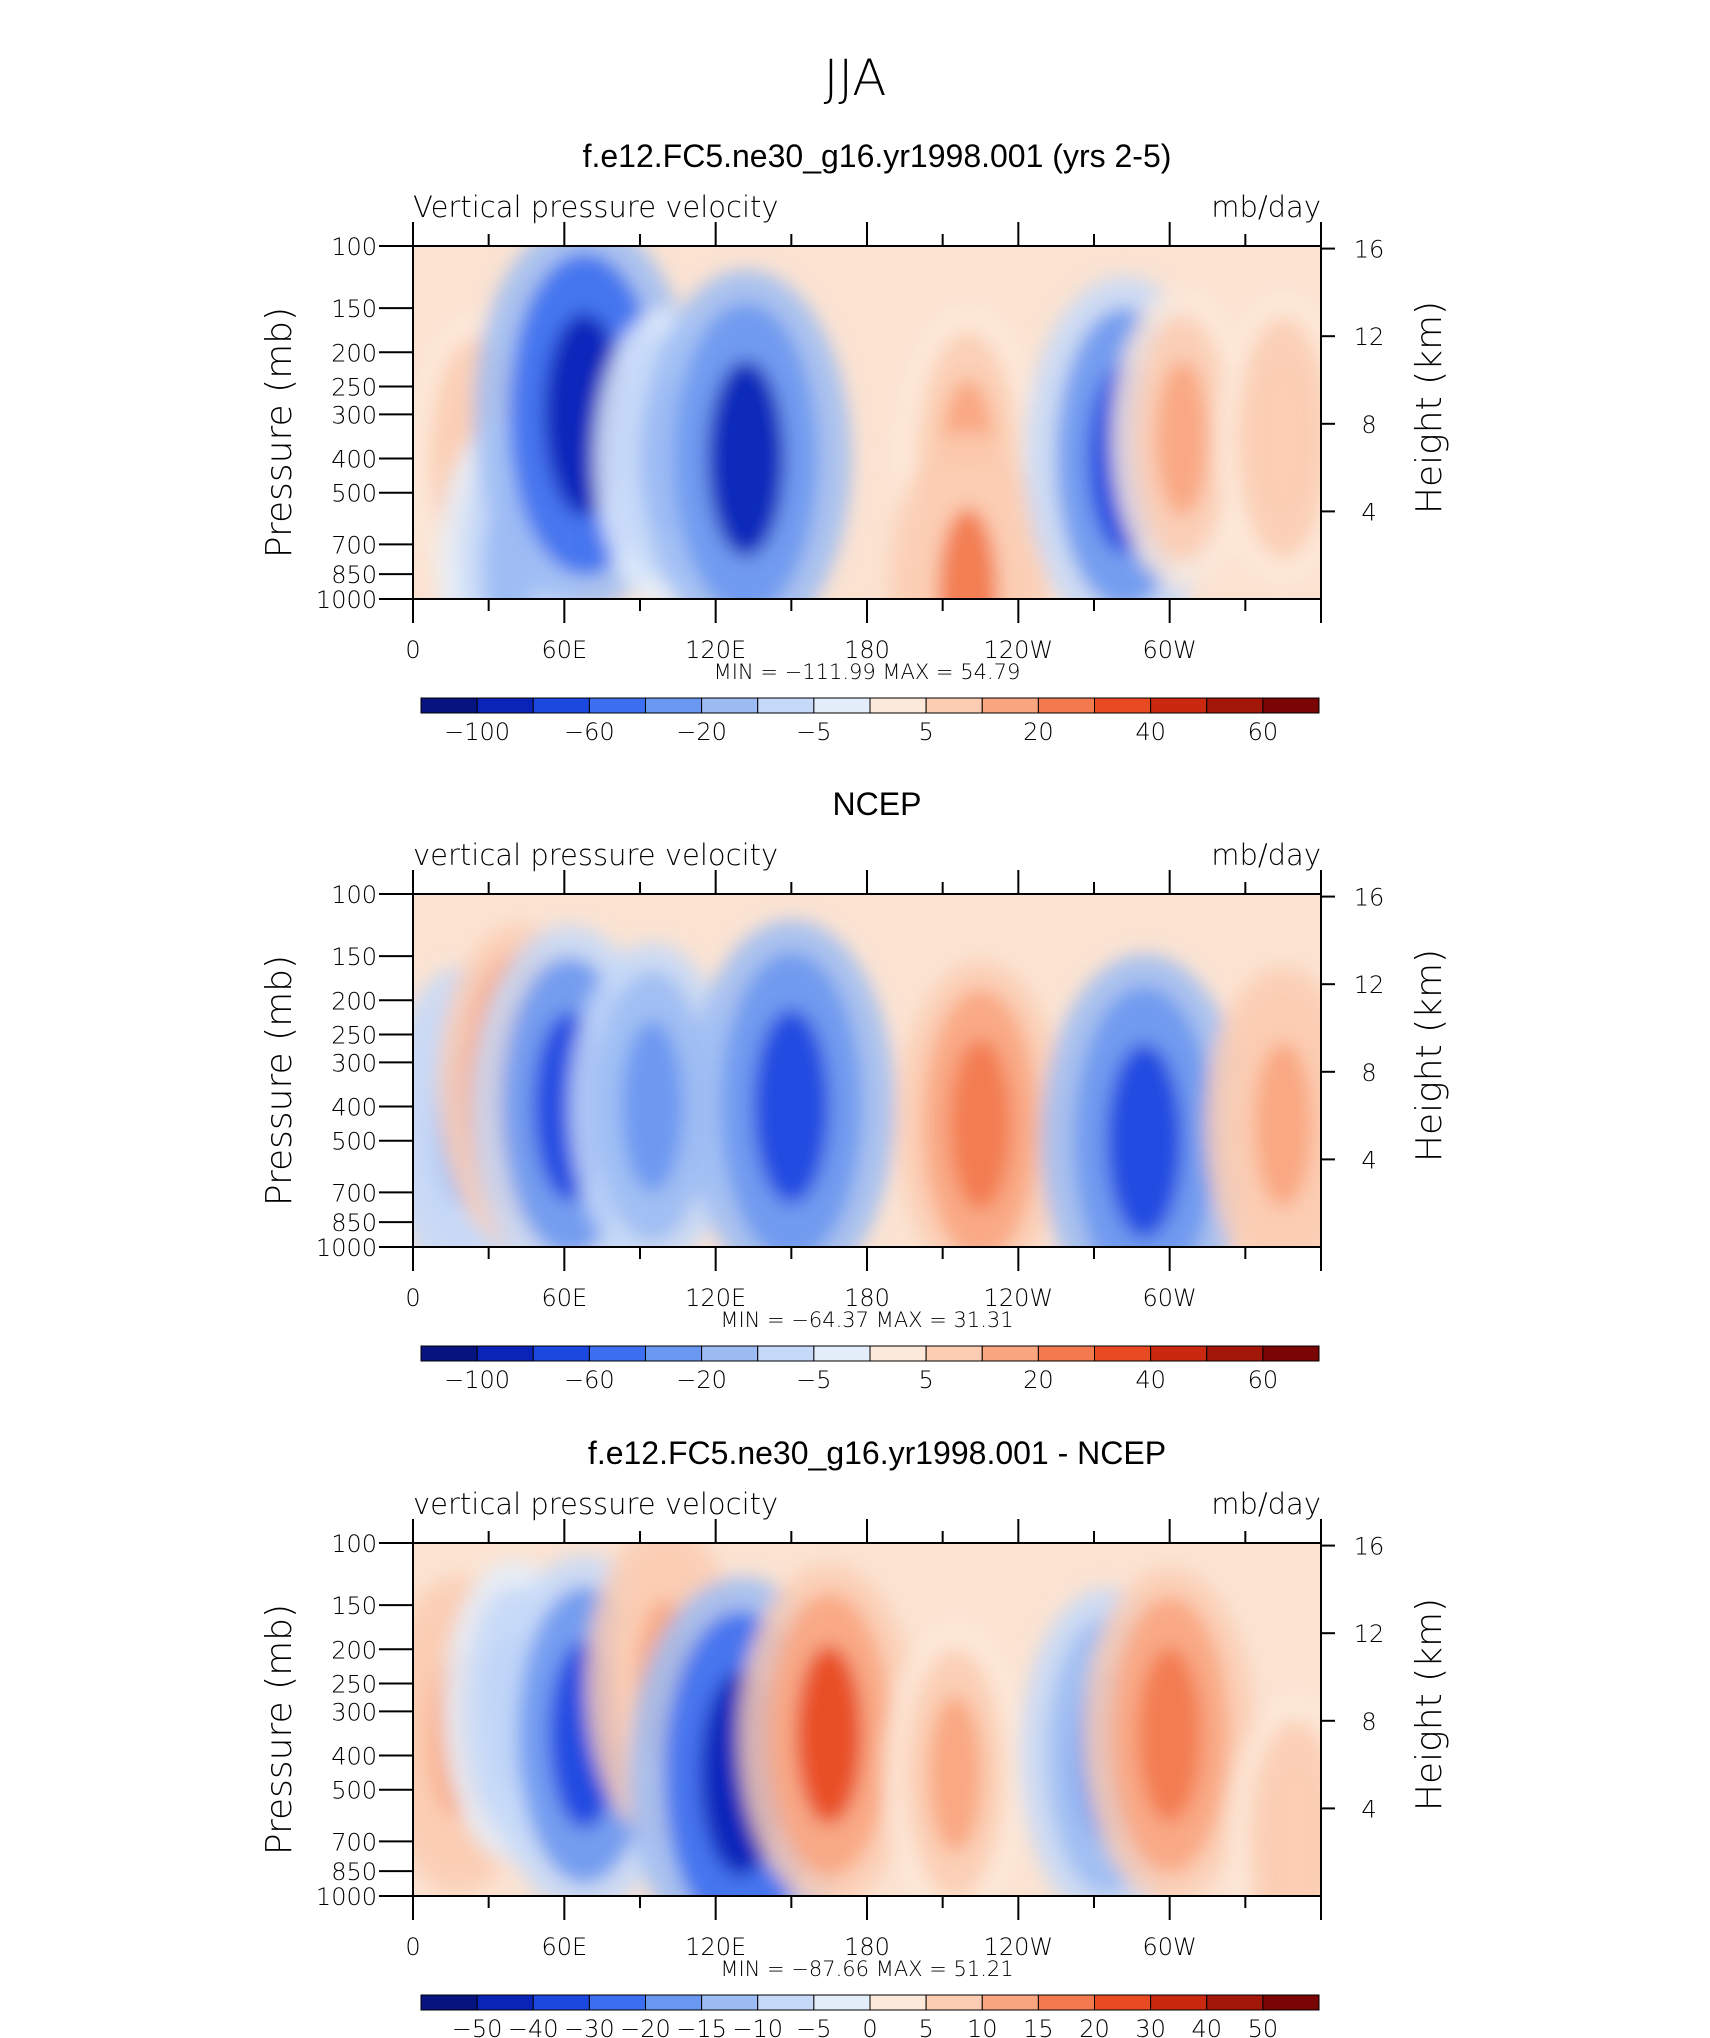 This screenshot has height=2038, width=1710. I want to click on panel-title: f.e12.FC5.ne30_g16.yr1998.001 (yrs 2-5), so click(877, 156).